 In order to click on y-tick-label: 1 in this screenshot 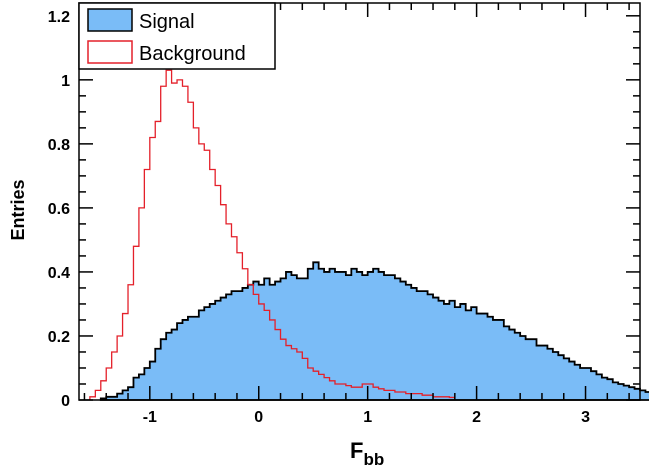, I will do `click(65, 81)`.